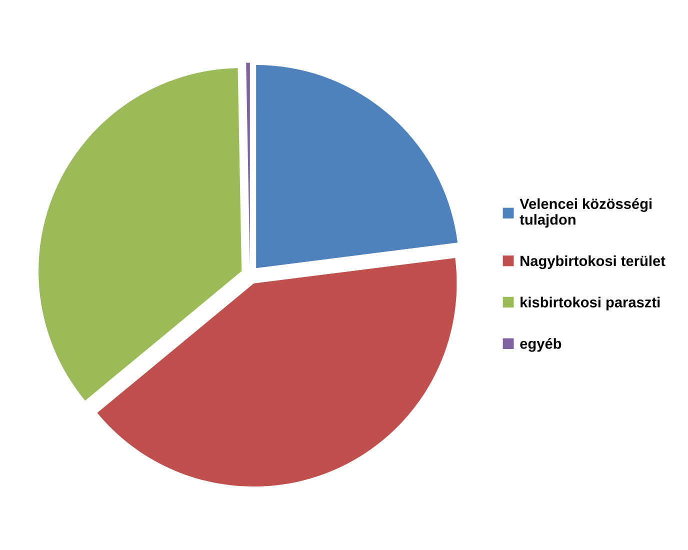 Image resolution: width=688 pixels, height=550 pixels. I want to click on legend-label: Nagybirtokosi terület, so click(593, 262).